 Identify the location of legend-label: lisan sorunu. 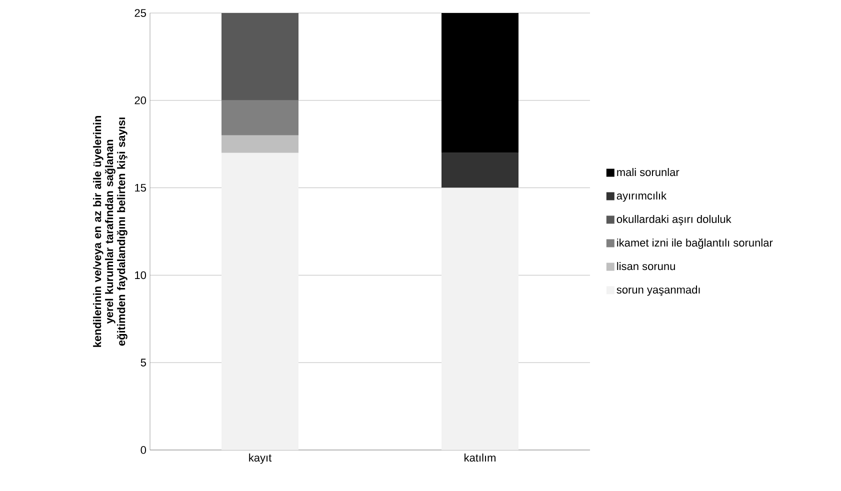
(646, 266).